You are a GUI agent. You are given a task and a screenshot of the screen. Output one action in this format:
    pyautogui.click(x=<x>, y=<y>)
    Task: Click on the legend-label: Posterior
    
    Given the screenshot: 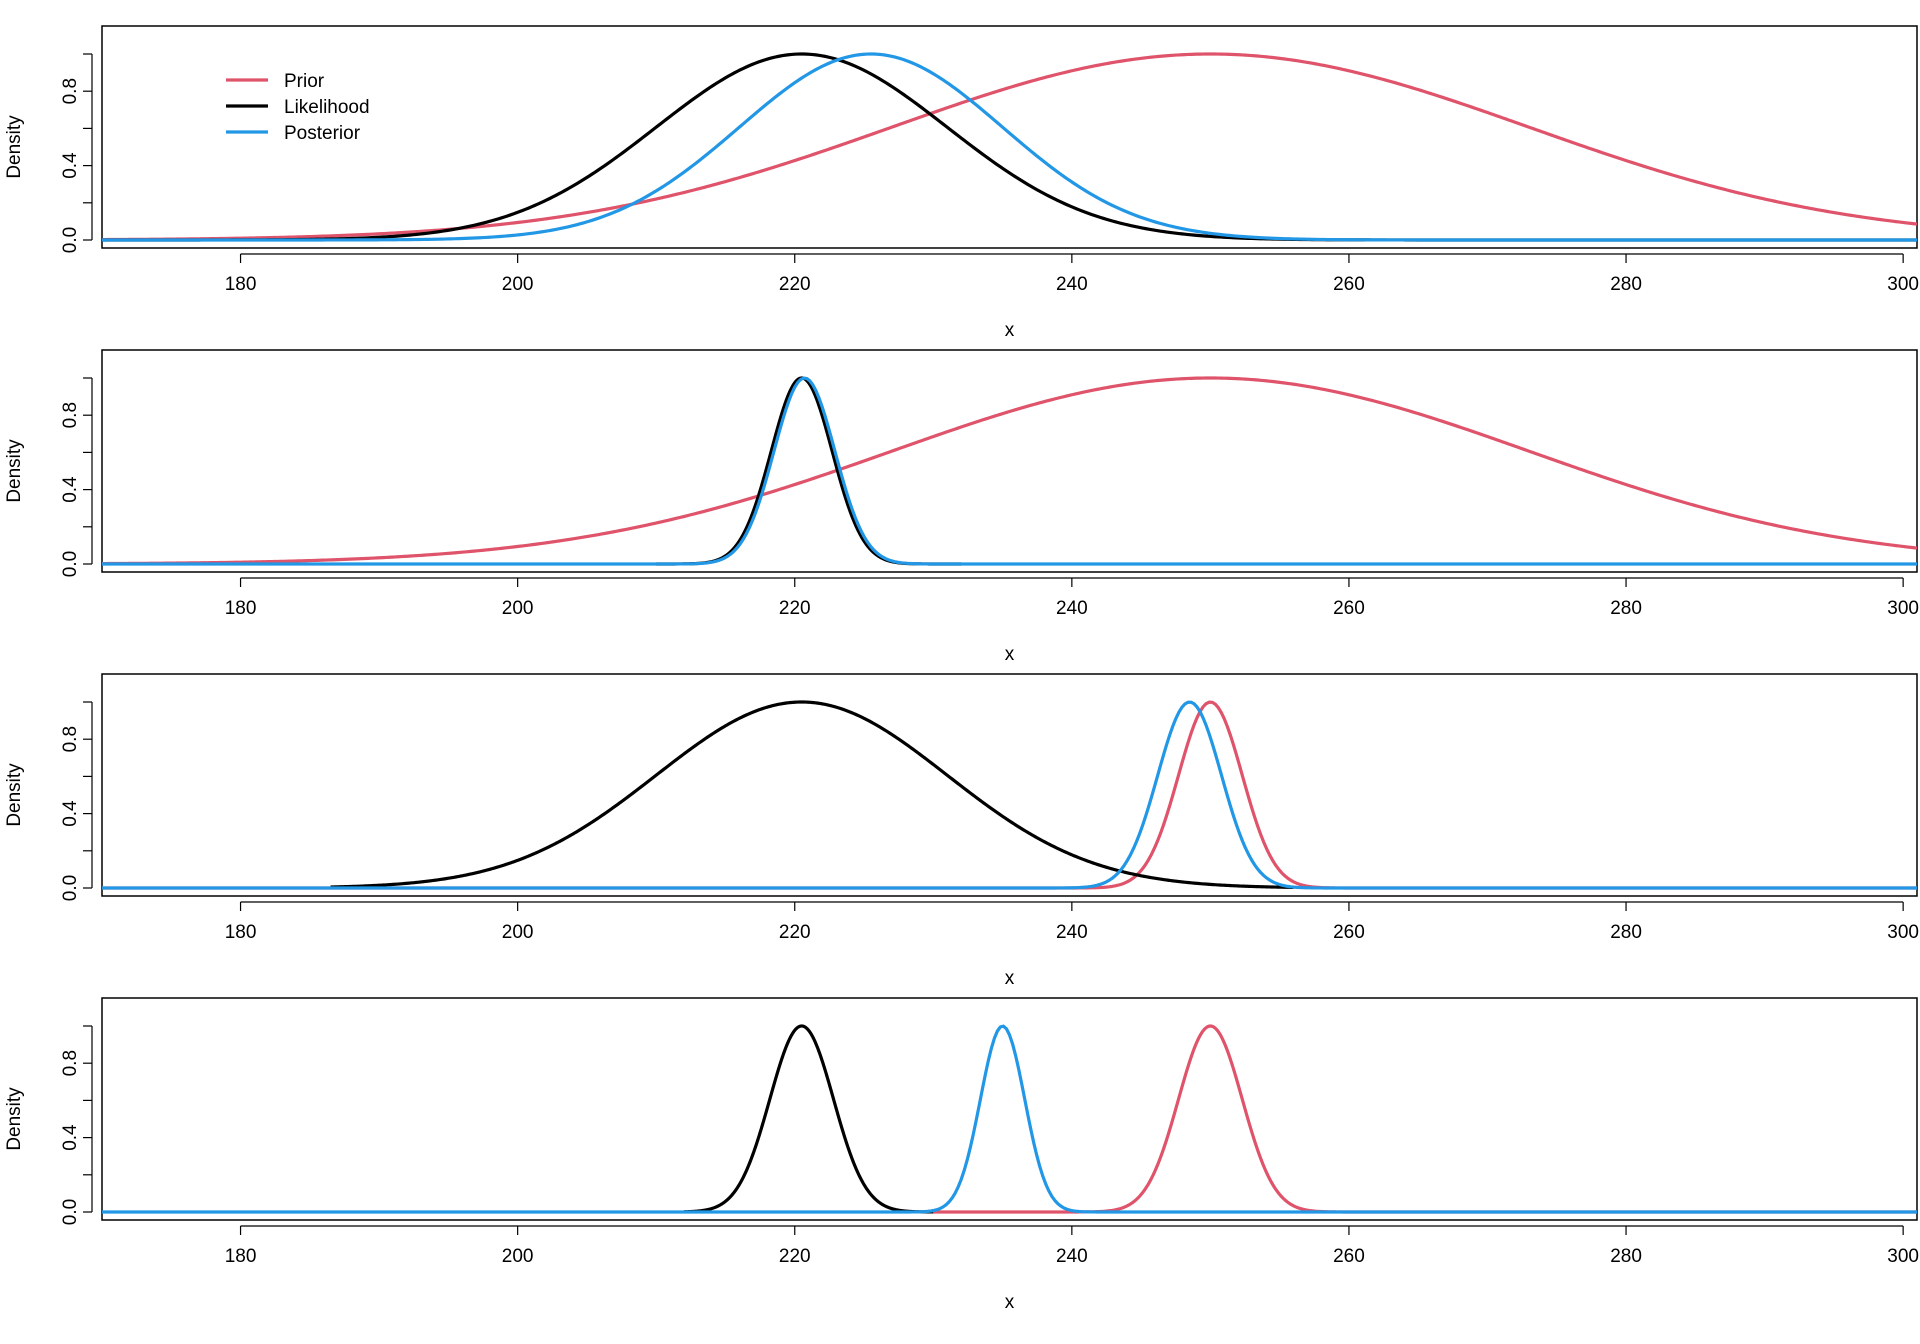 What is the action you would take?
    pyautogui.click(x=322, y=133)
    